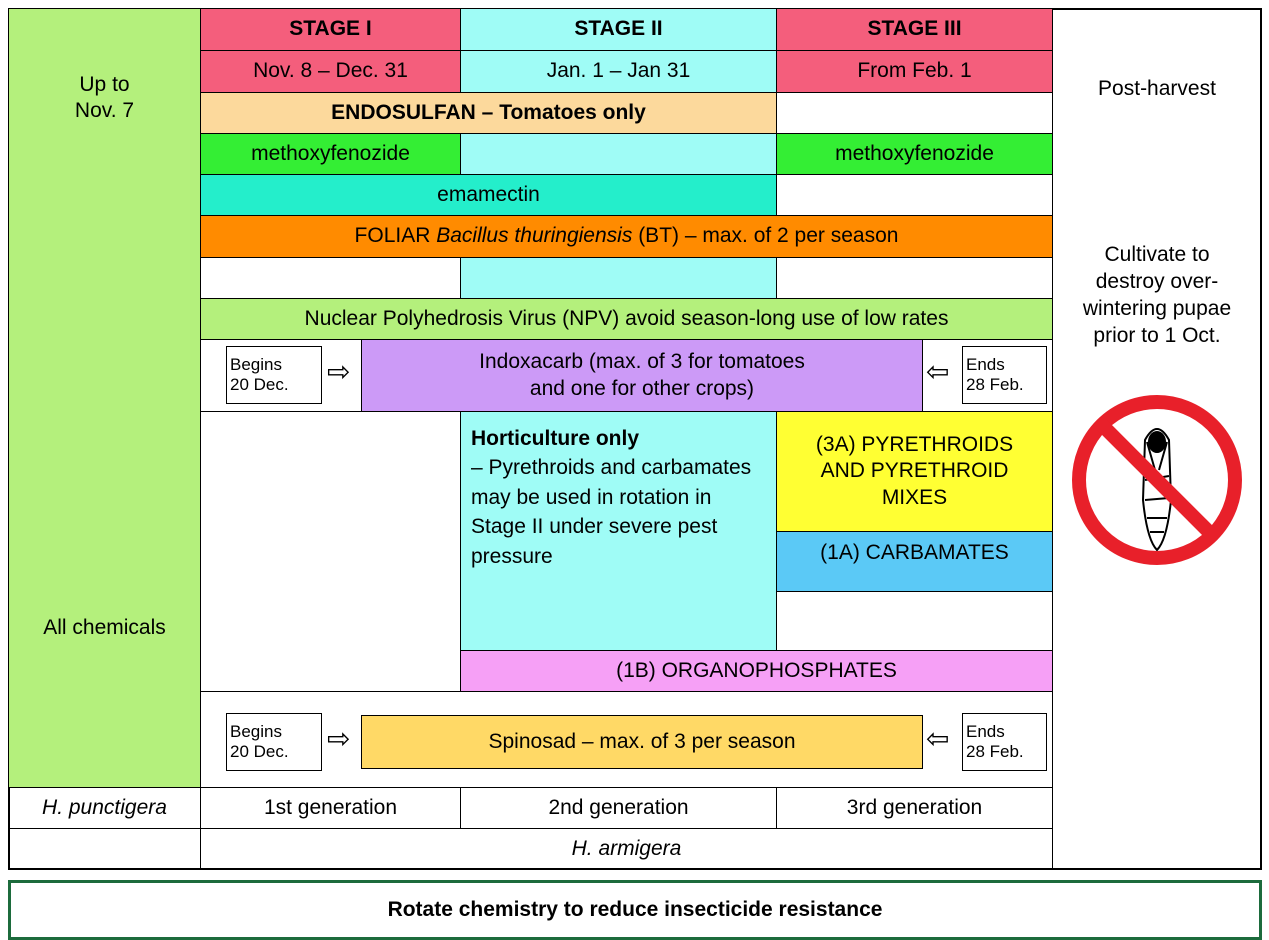 The height and width of the screenshot is (940, 1269). What do you see at coordinates (555, 438) in the screenshot?
I see `horticulture-heading: Horticulture only` at bounding box center [555, 438].